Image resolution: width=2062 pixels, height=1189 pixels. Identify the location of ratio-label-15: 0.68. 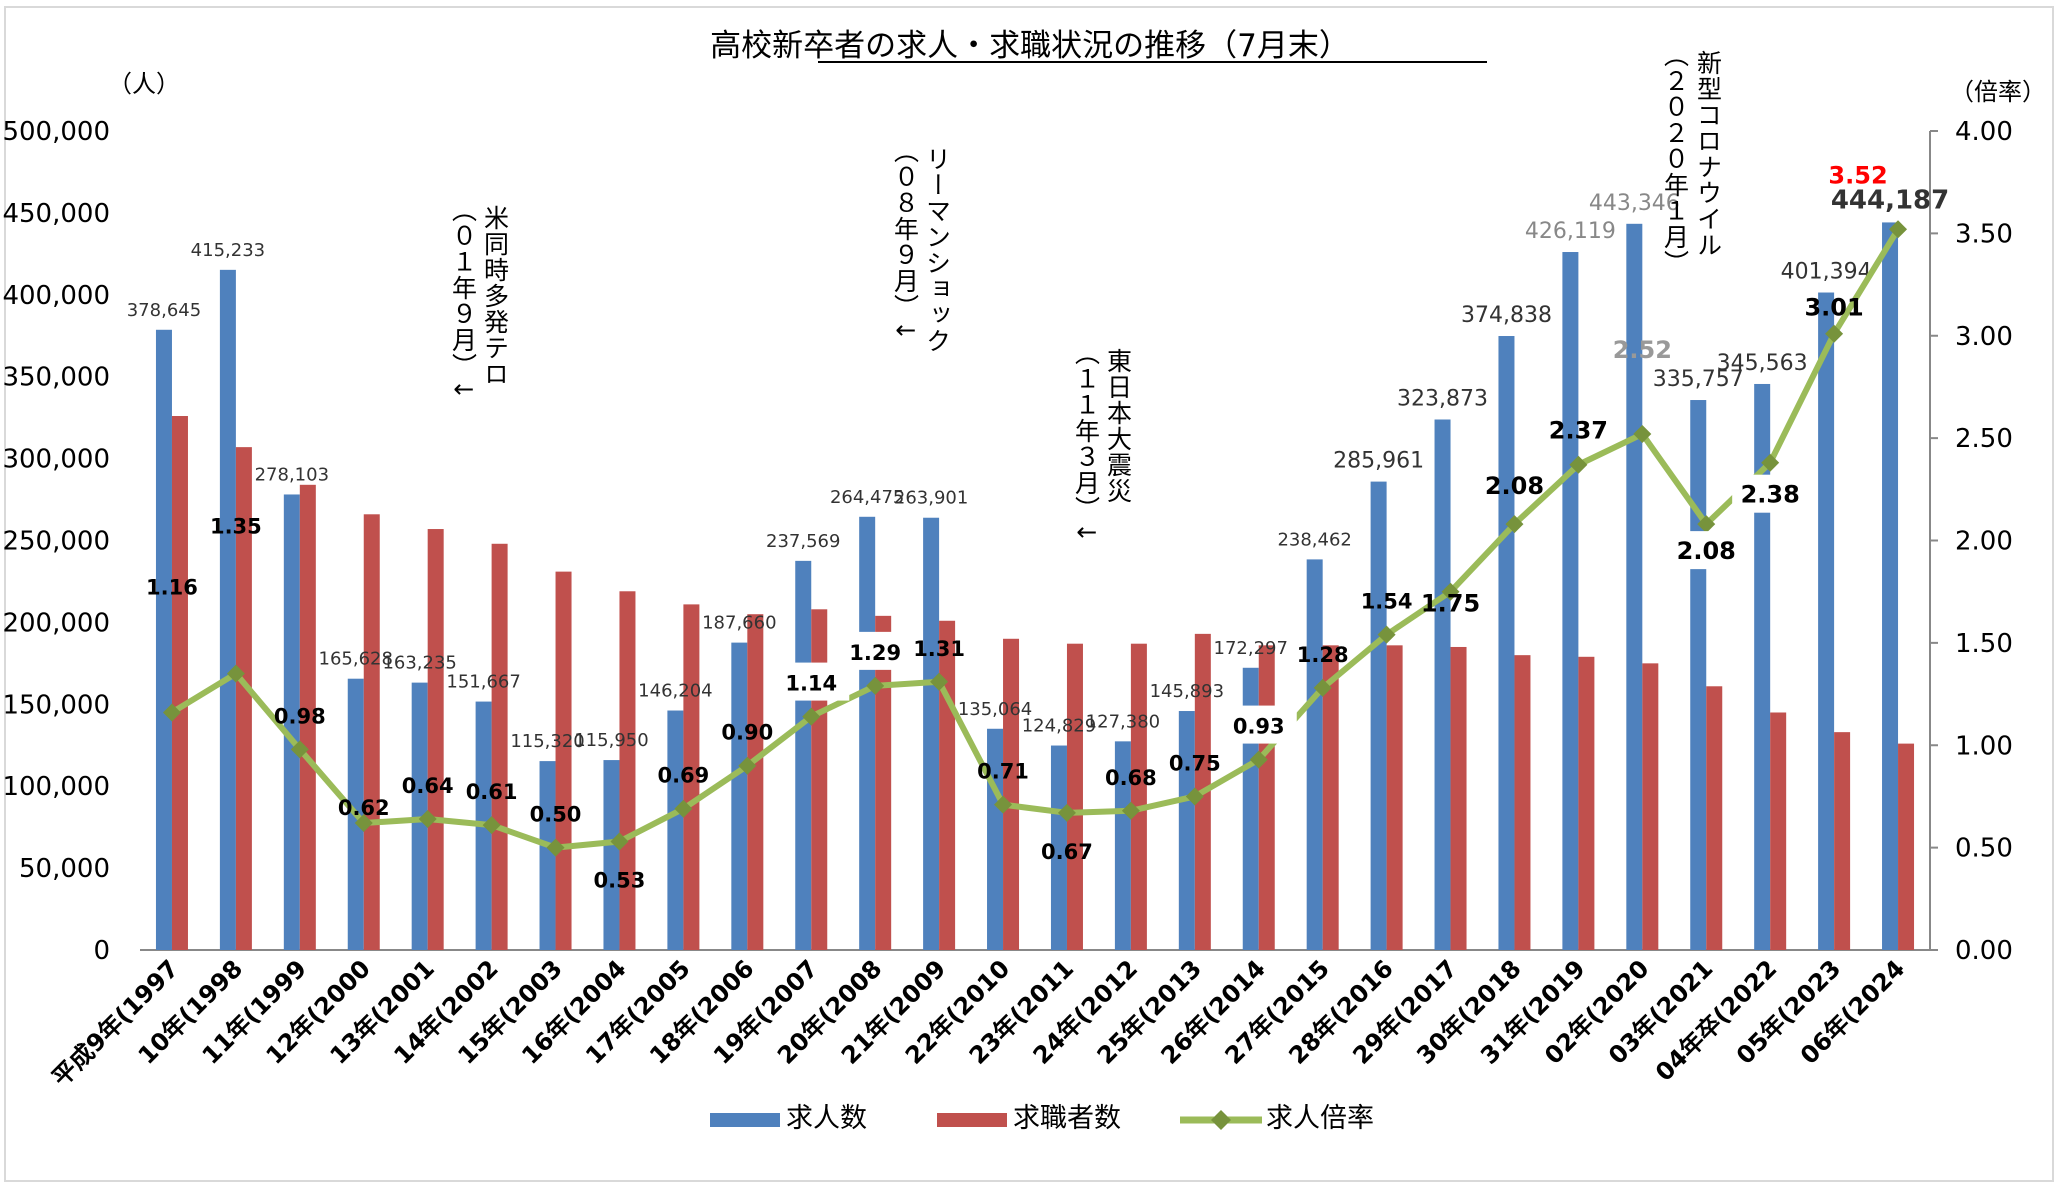
(1131, 778).